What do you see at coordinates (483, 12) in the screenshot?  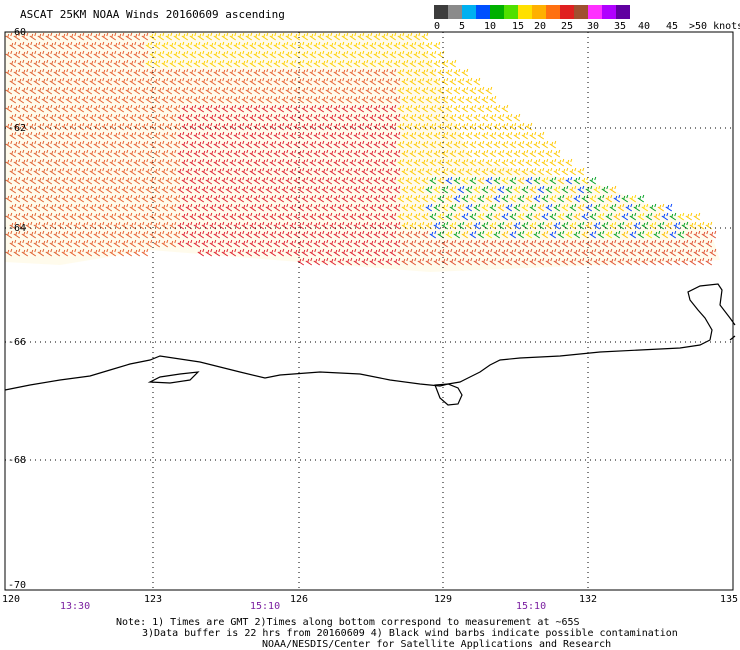 I see `legend-swatch` at bounding box center [483, 12].